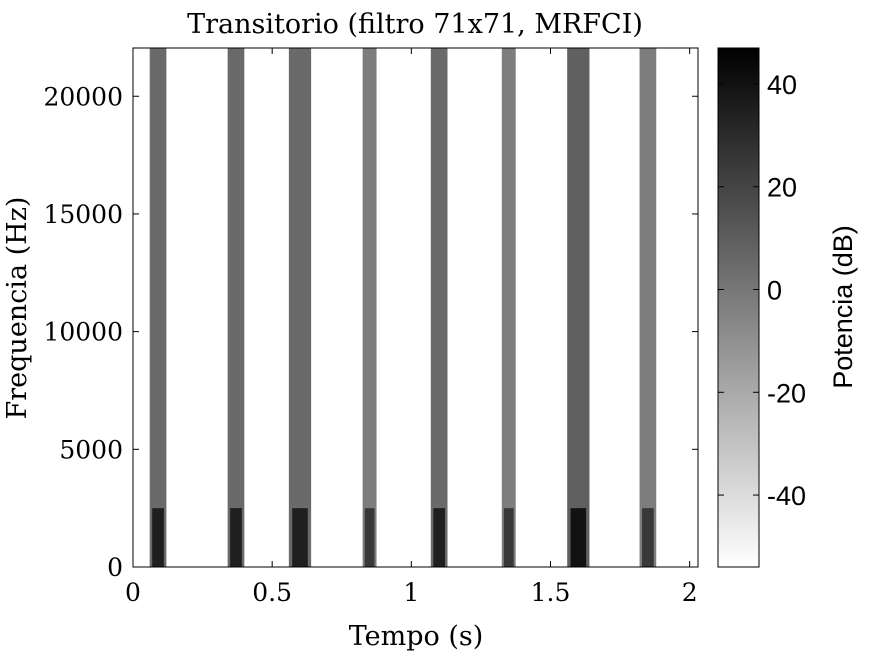  What do you see at coordinates (83, 214) in the screenshot?
I see `y-tick-label: 15000` at bounding box center [83, 214].